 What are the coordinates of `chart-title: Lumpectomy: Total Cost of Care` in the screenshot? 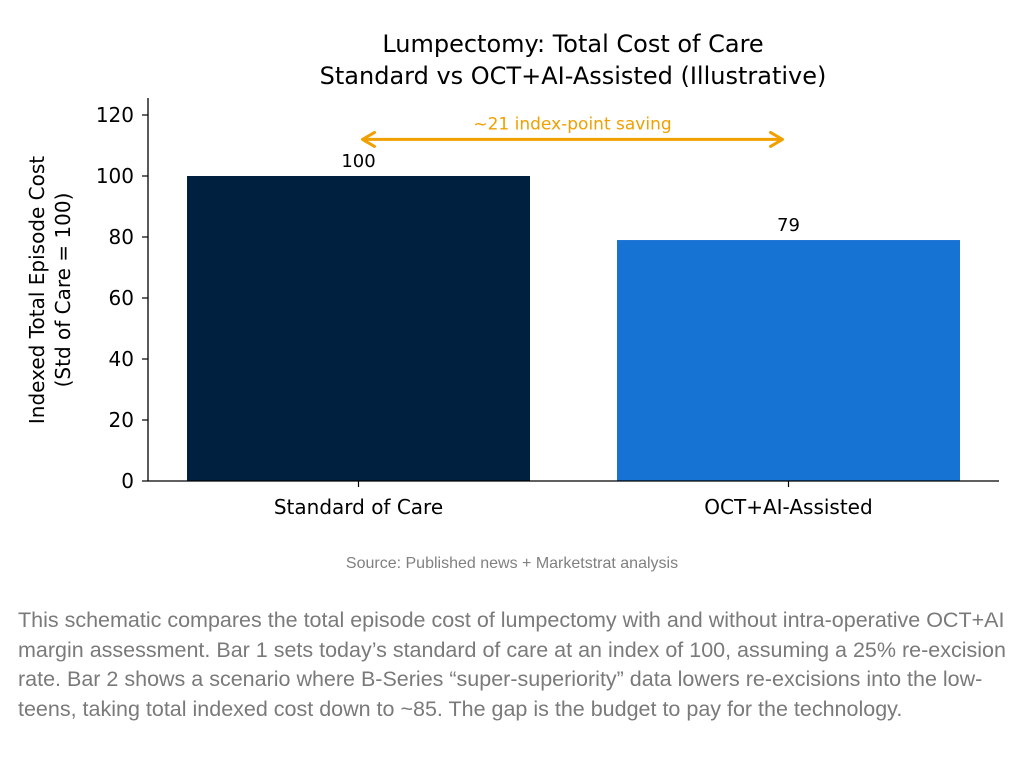 It's located at (572, 44).